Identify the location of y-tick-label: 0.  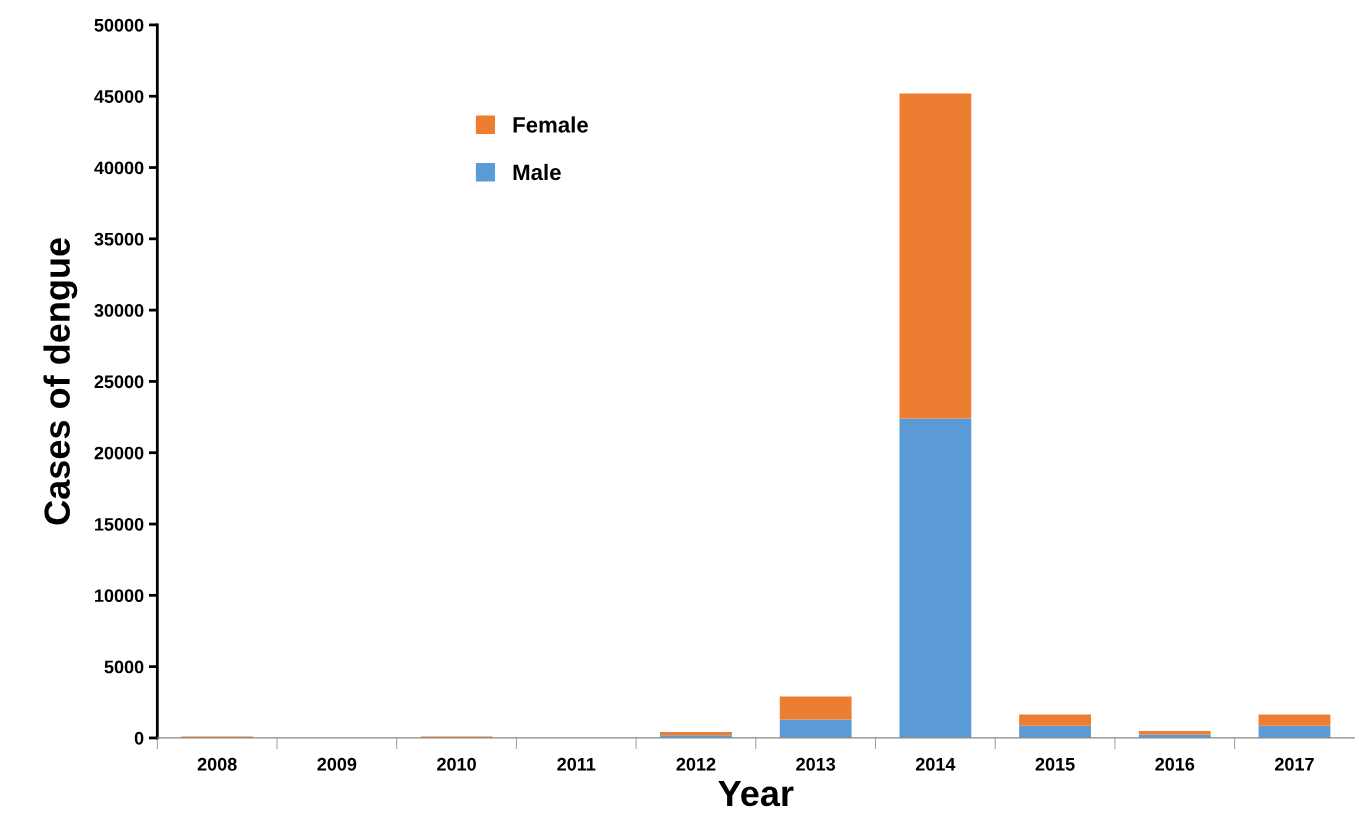
(139, 738).